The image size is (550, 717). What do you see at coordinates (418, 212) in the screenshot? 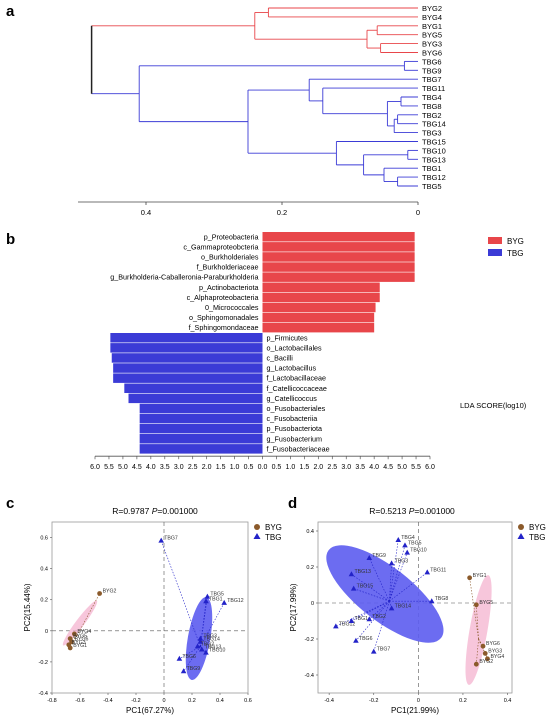
I see `dendrogram-tick-label: 0` at bounding box center [418, 212].